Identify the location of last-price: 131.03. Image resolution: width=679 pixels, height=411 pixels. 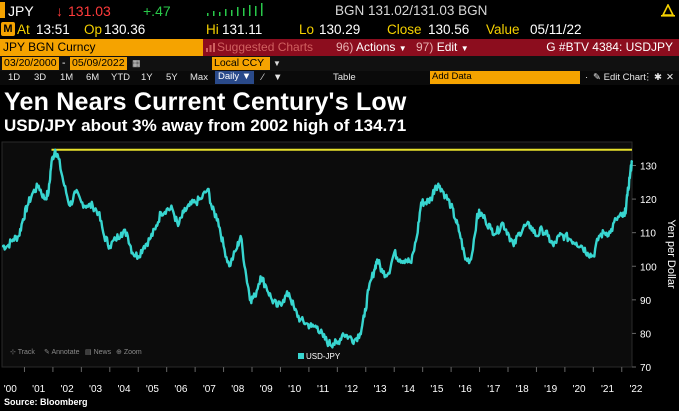
(89, 11).